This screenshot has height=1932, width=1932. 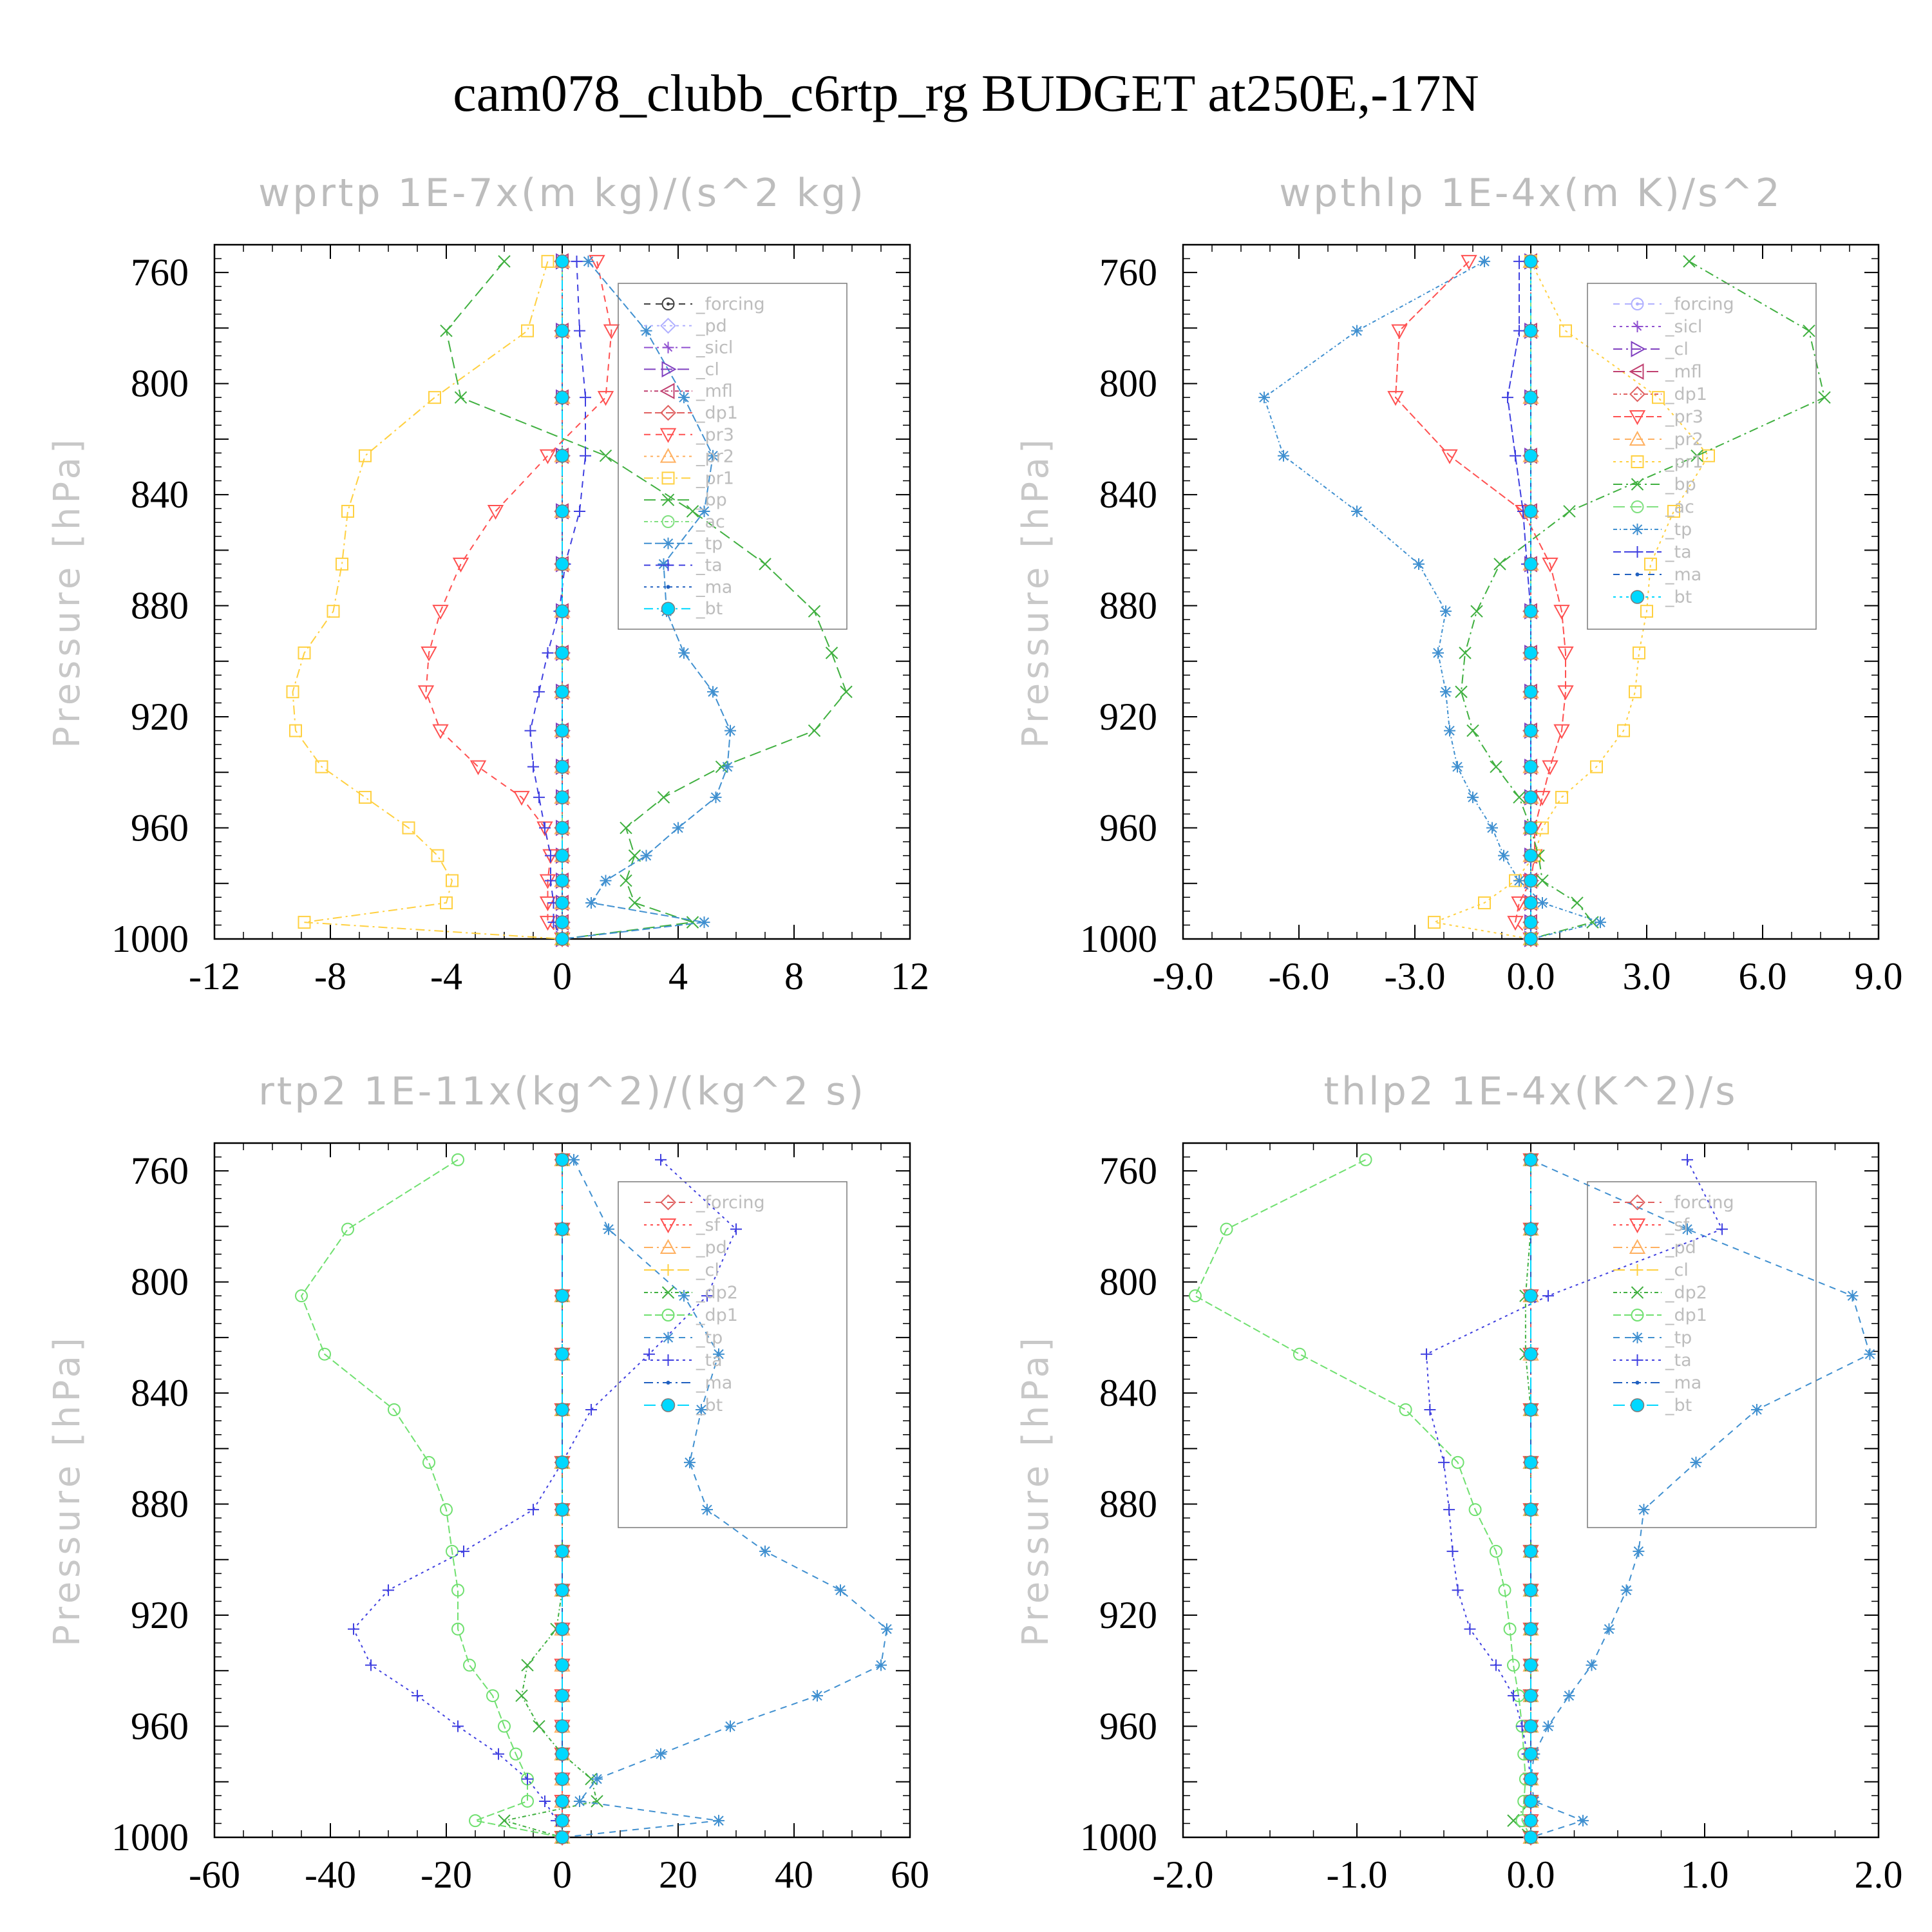 I want to click on x-tick-label: -20, so click(x=447, y=1874).